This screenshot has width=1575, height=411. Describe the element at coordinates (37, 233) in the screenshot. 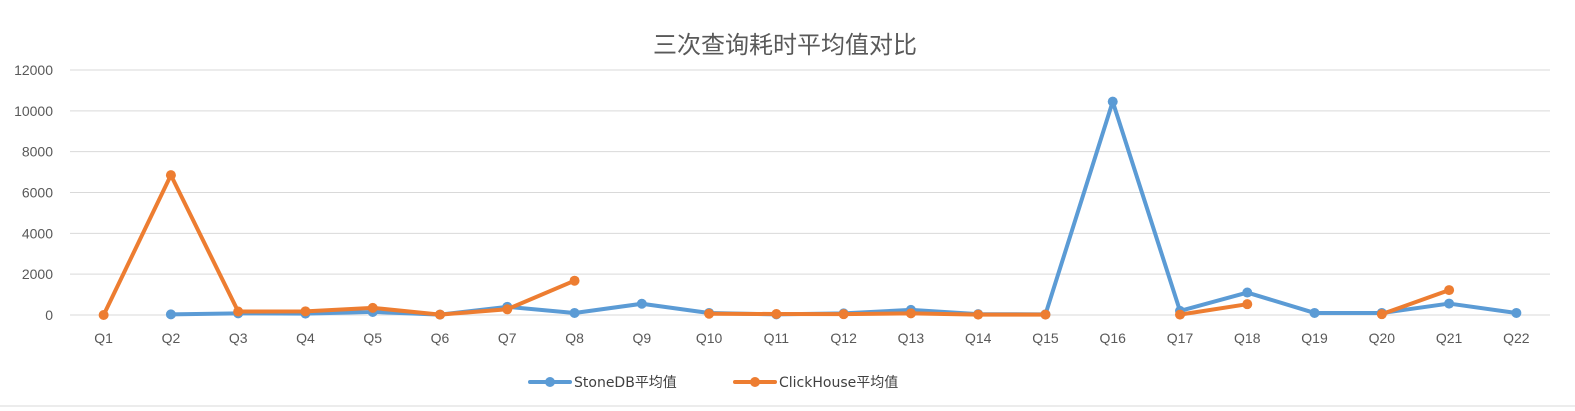

I see `y-tick-label: 4000` at that location.